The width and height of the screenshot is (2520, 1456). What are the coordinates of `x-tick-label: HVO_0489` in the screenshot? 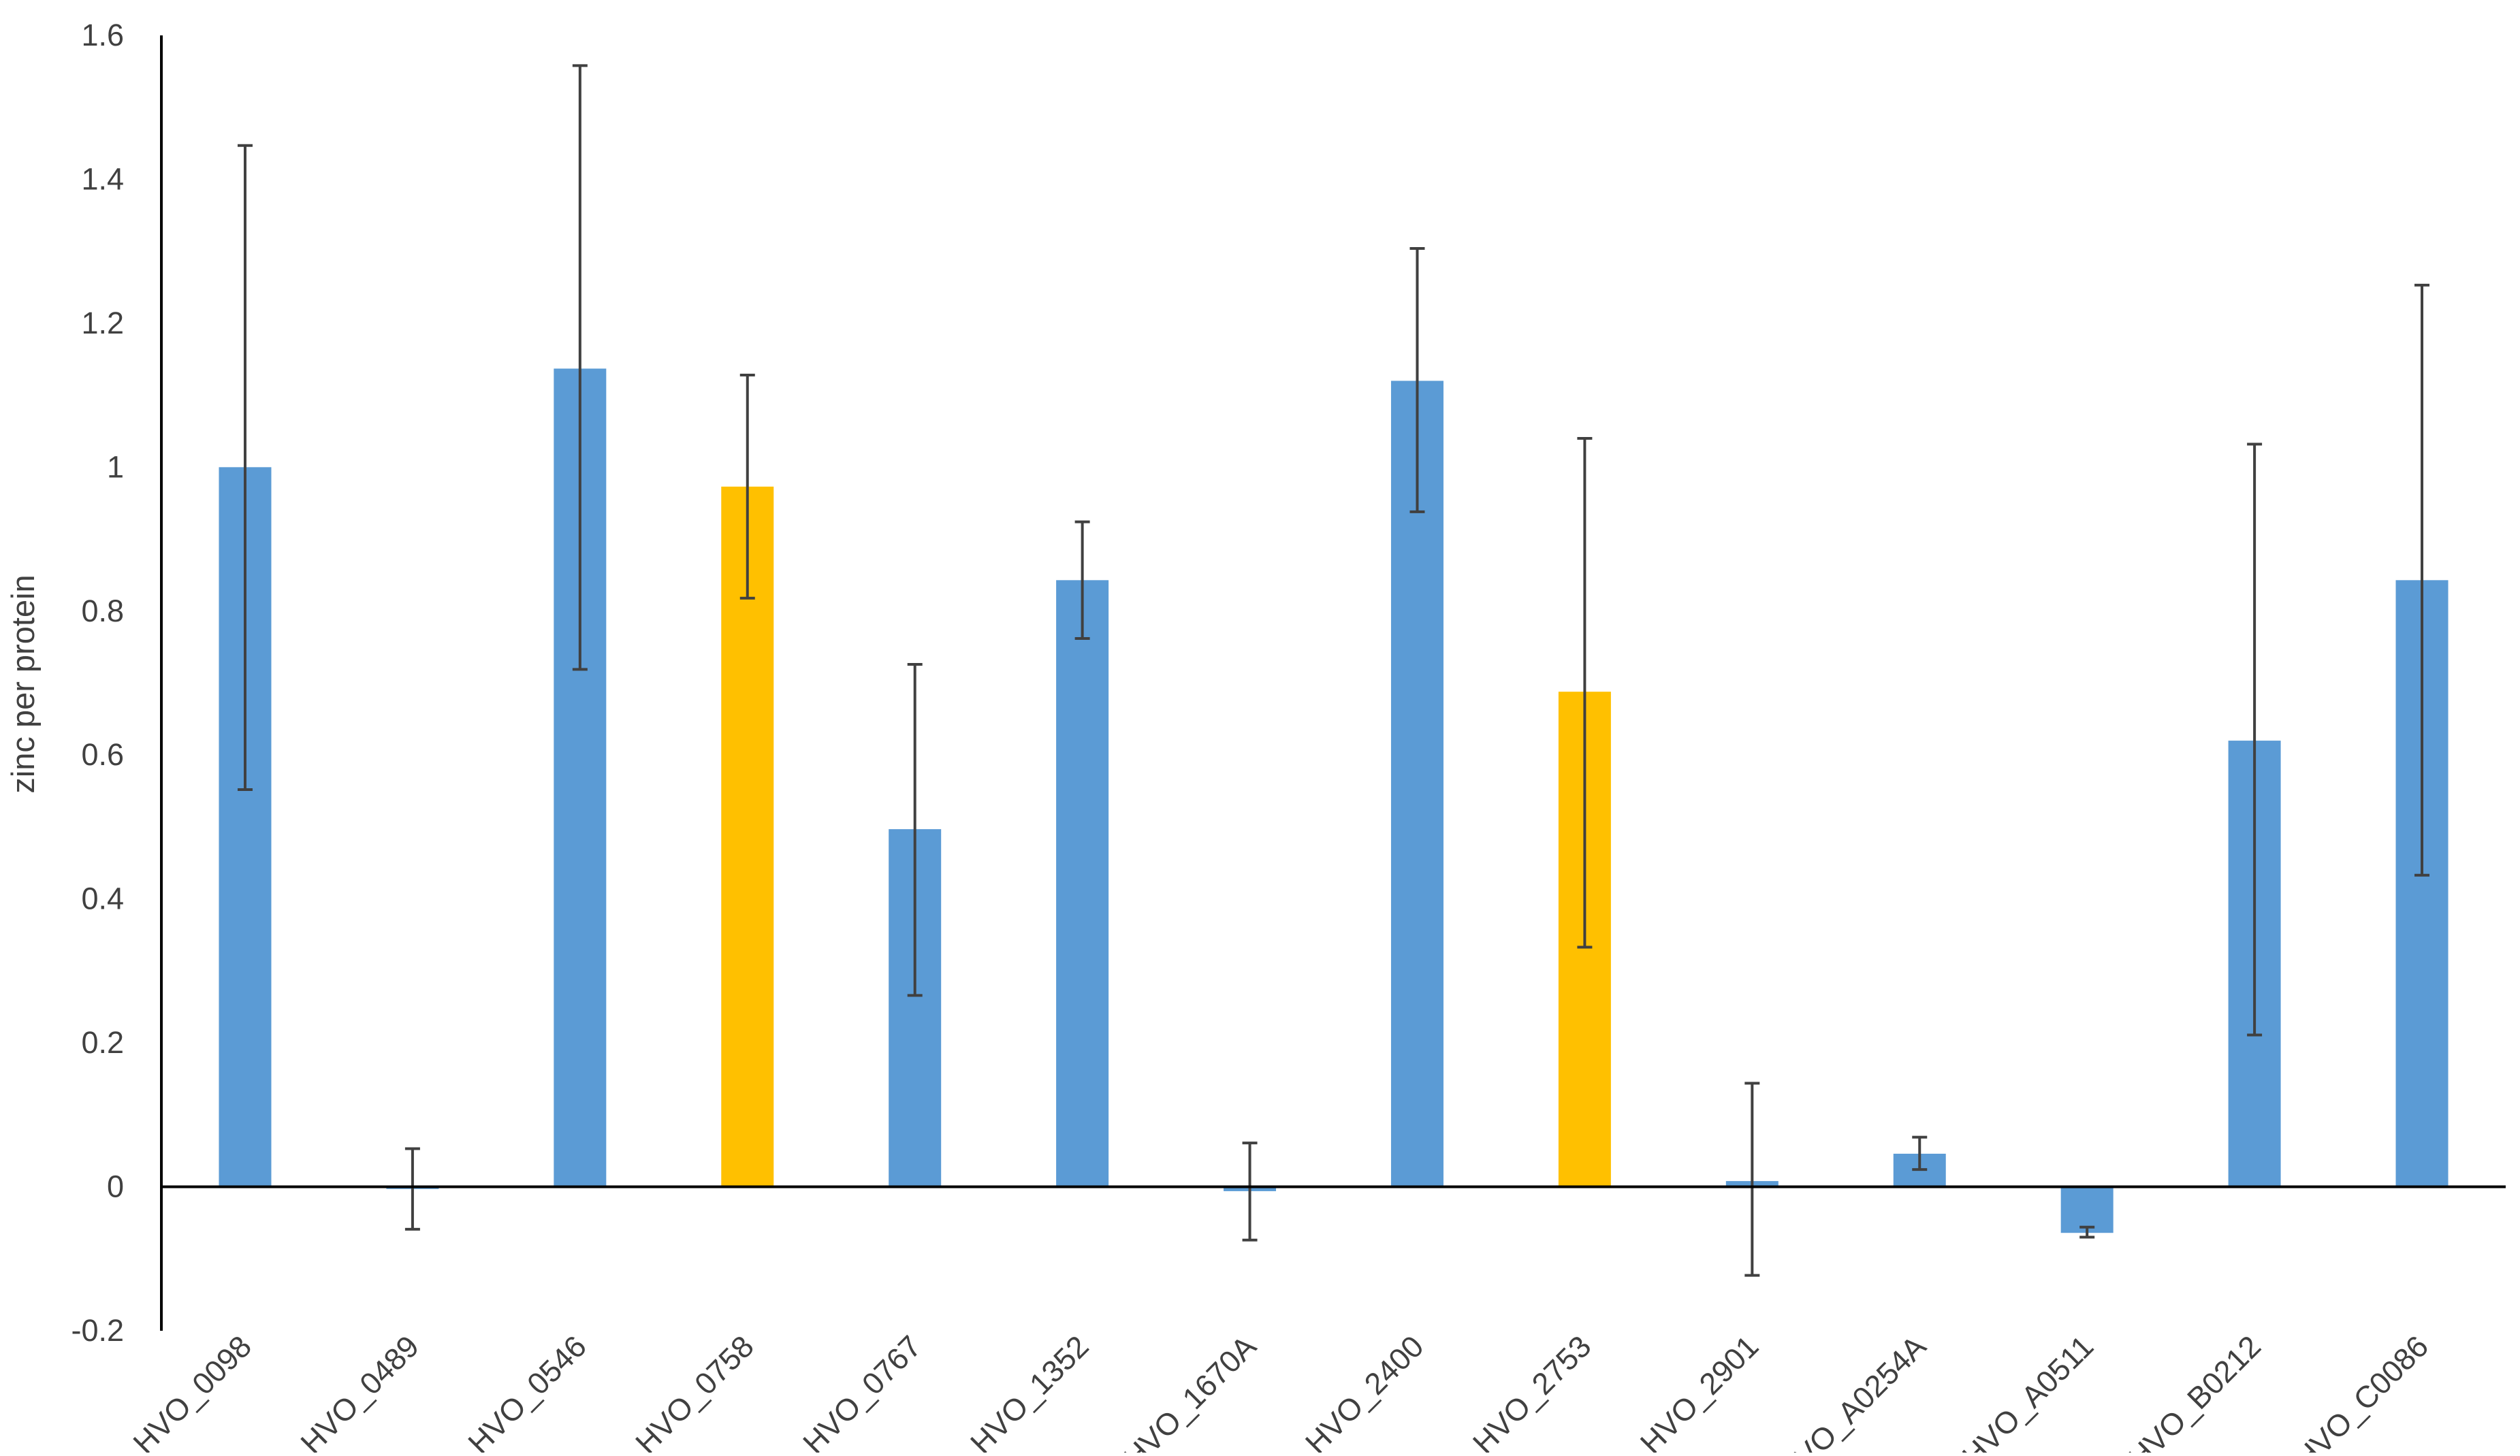 It's located at (359, 1391).